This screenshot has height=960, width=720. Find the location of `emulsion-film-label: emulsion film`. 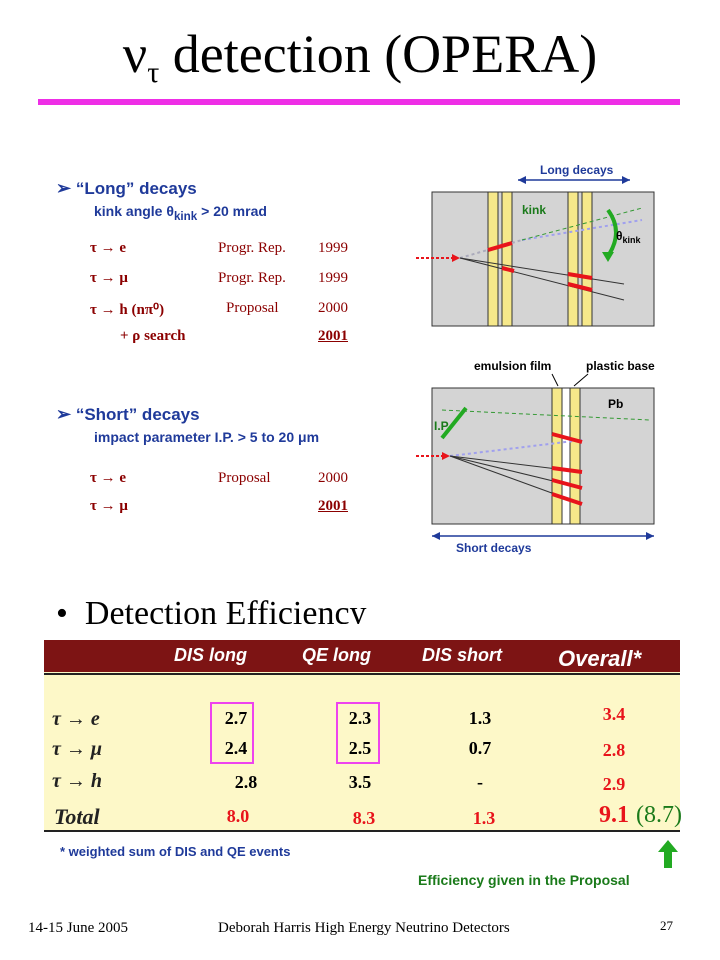

emulsion-film-label: emulsion film is located at coordinates (512, 366).